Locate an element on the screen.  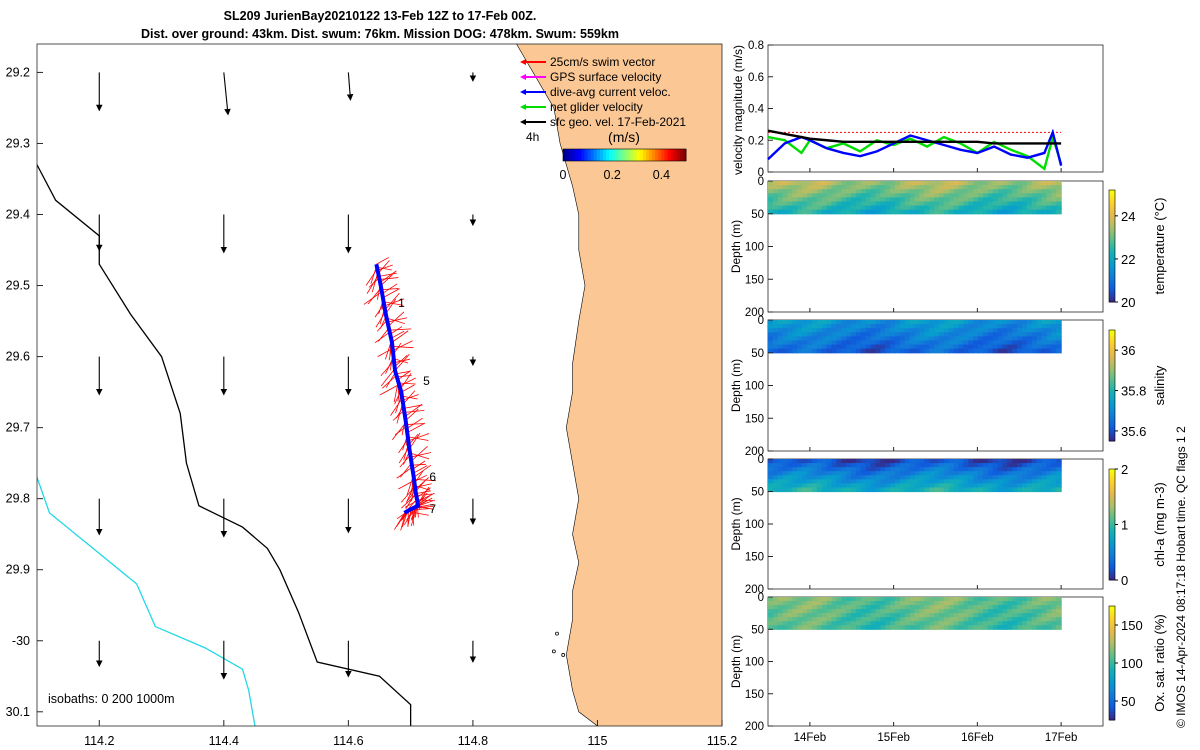
depth-tick-label: 50 is located at coordinates (757, 493).